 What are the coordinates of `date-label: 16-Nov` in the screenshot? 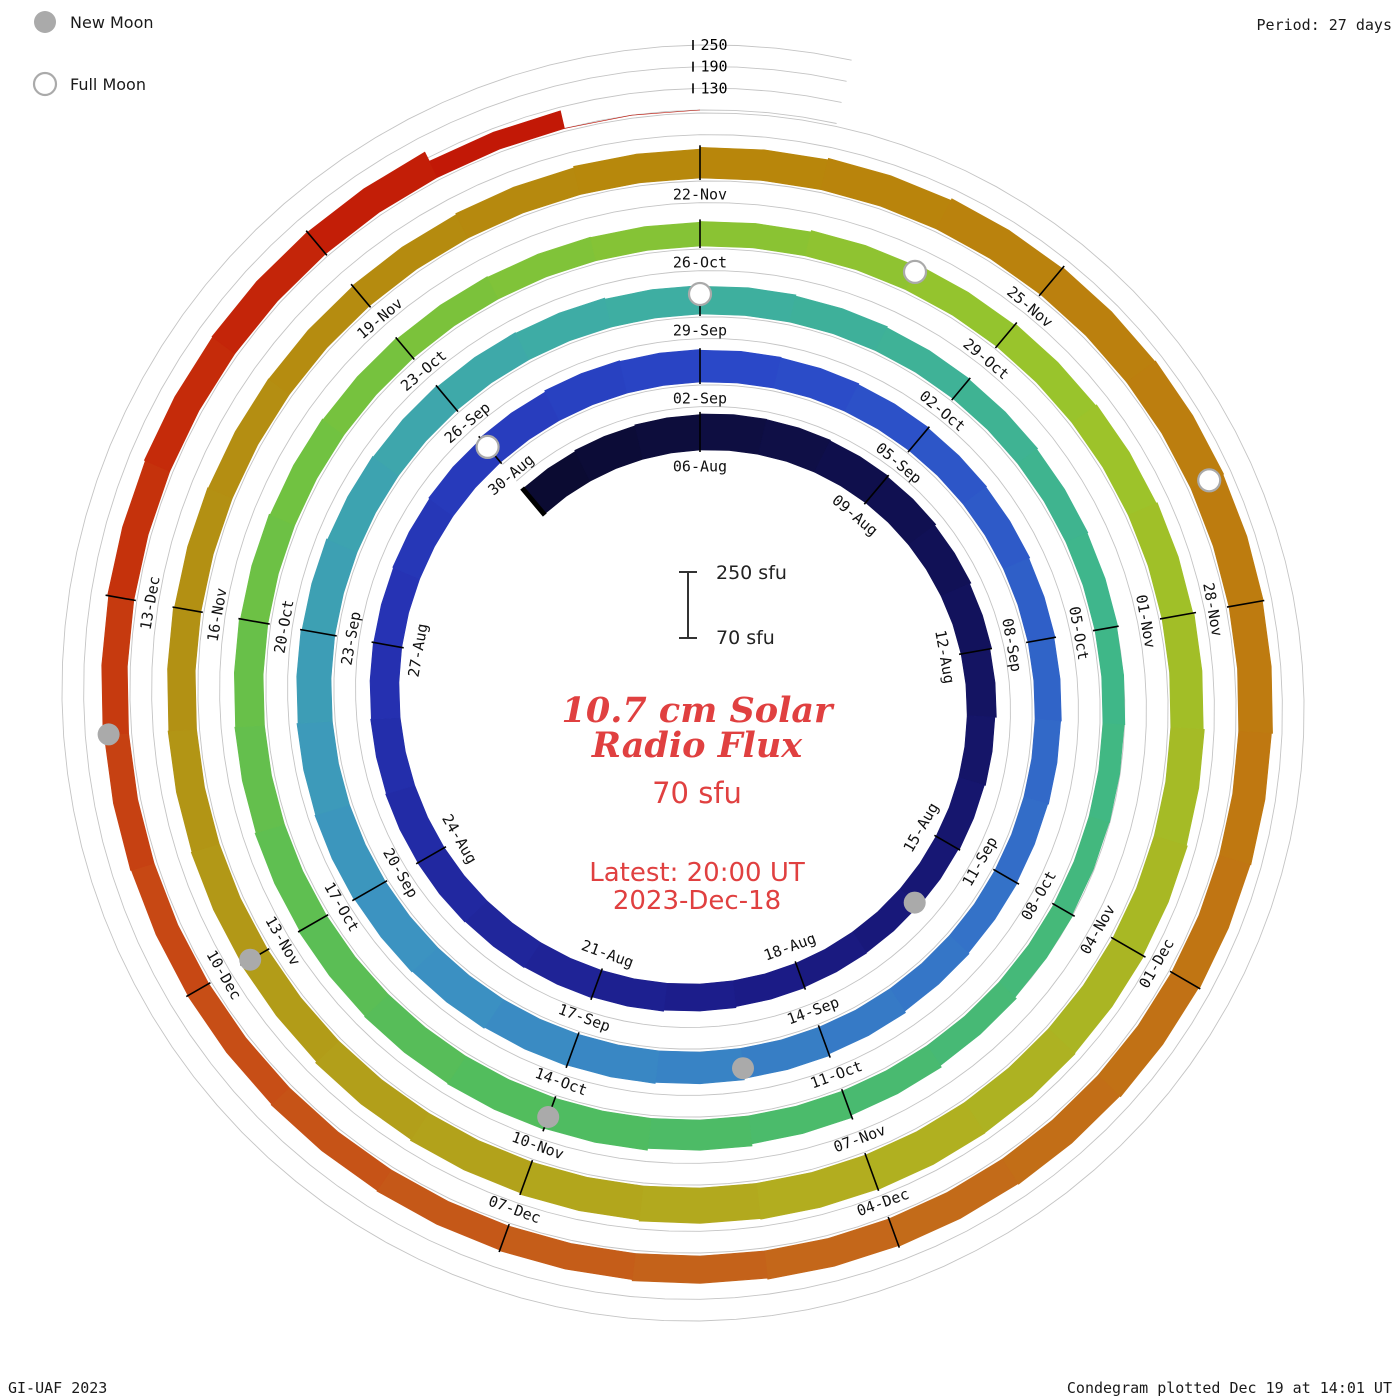 It's located at (217, 615).